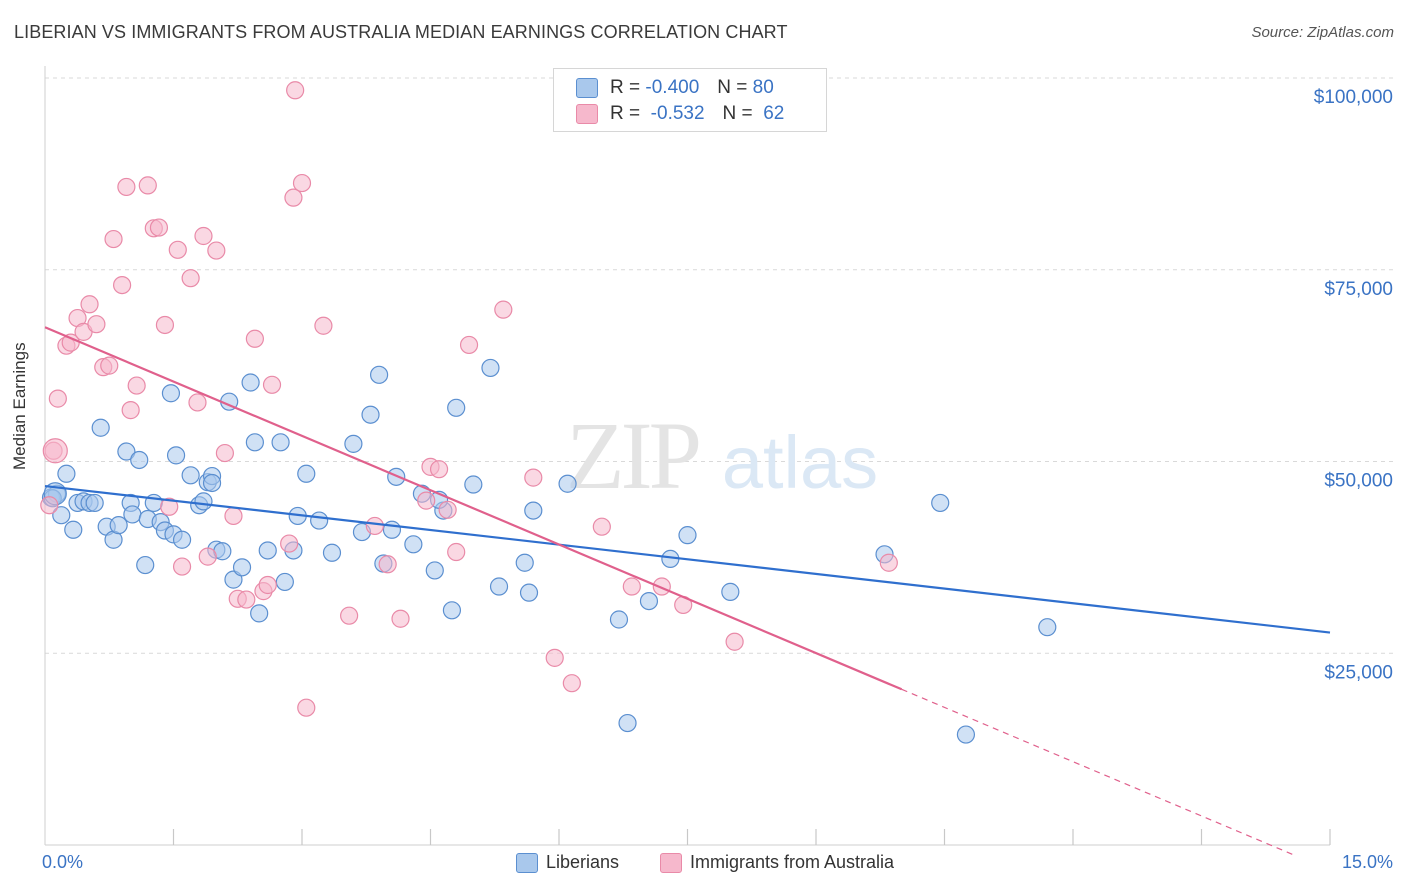 This screenshot has height=892, width=1406. Describe the element at coordinates (527, 862) in the screenshot. I see `legend-swatch-liberians` at that location.